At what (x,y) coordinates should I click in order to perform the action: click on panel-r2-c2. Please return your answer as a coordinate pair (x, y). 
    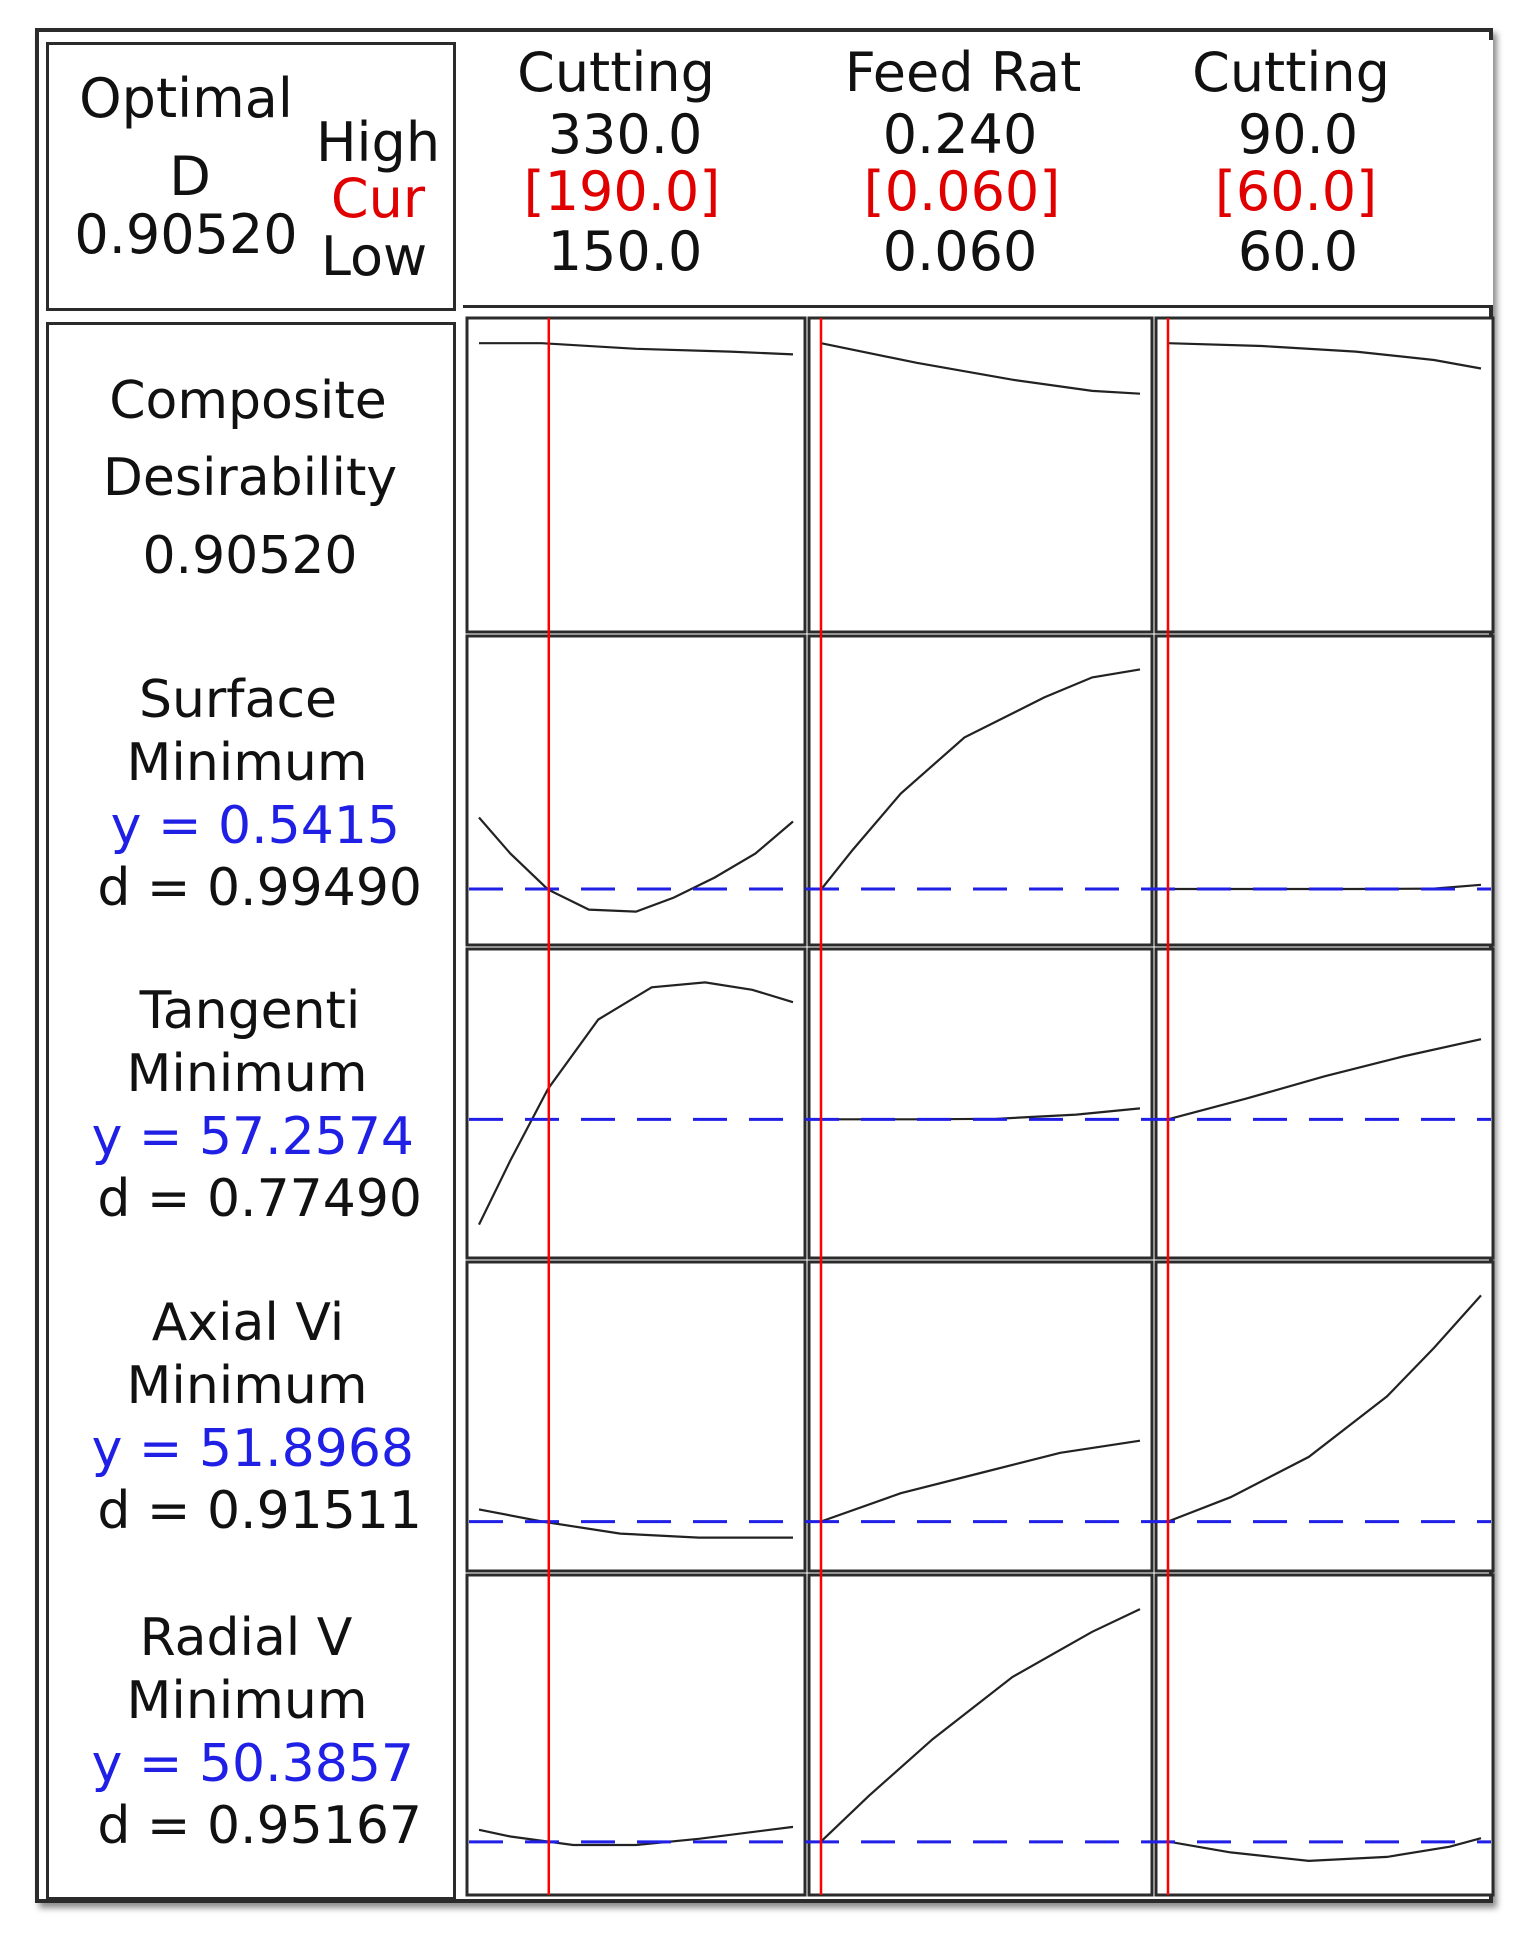
    Looking at the image, I should click on (980, 790).